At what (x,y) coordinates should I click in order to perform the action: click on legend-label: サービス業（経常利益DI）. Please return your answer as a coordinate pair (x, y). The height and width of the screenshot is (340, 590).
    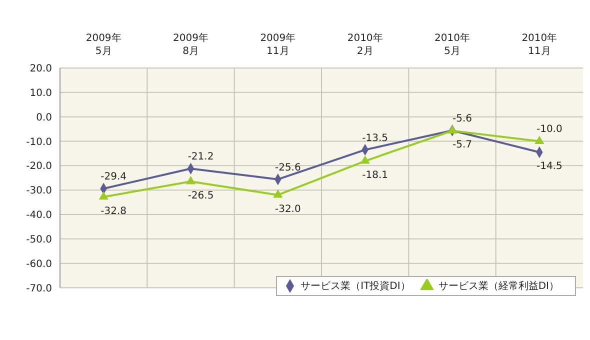
    Looking at the image, I should click on (498, 286).